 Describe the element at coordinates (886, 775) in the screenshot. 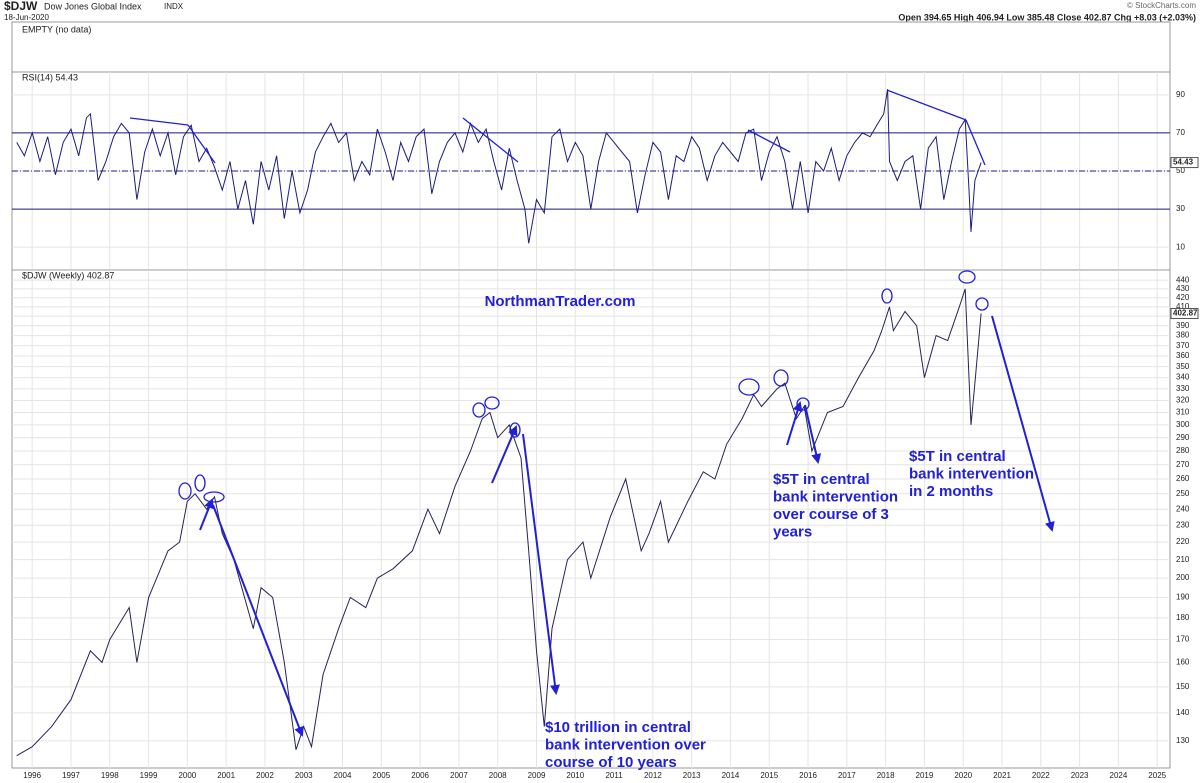

I see `x-tick-label: 2018` at that location.